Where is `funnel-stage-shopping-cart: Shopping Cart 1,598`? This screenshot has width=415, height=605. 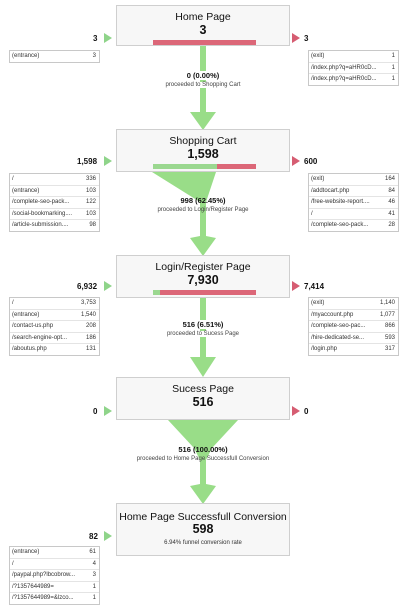 funnel-stage-shopping-cart: Shopping Cart 1,598 is located at coordinates (203, 150).